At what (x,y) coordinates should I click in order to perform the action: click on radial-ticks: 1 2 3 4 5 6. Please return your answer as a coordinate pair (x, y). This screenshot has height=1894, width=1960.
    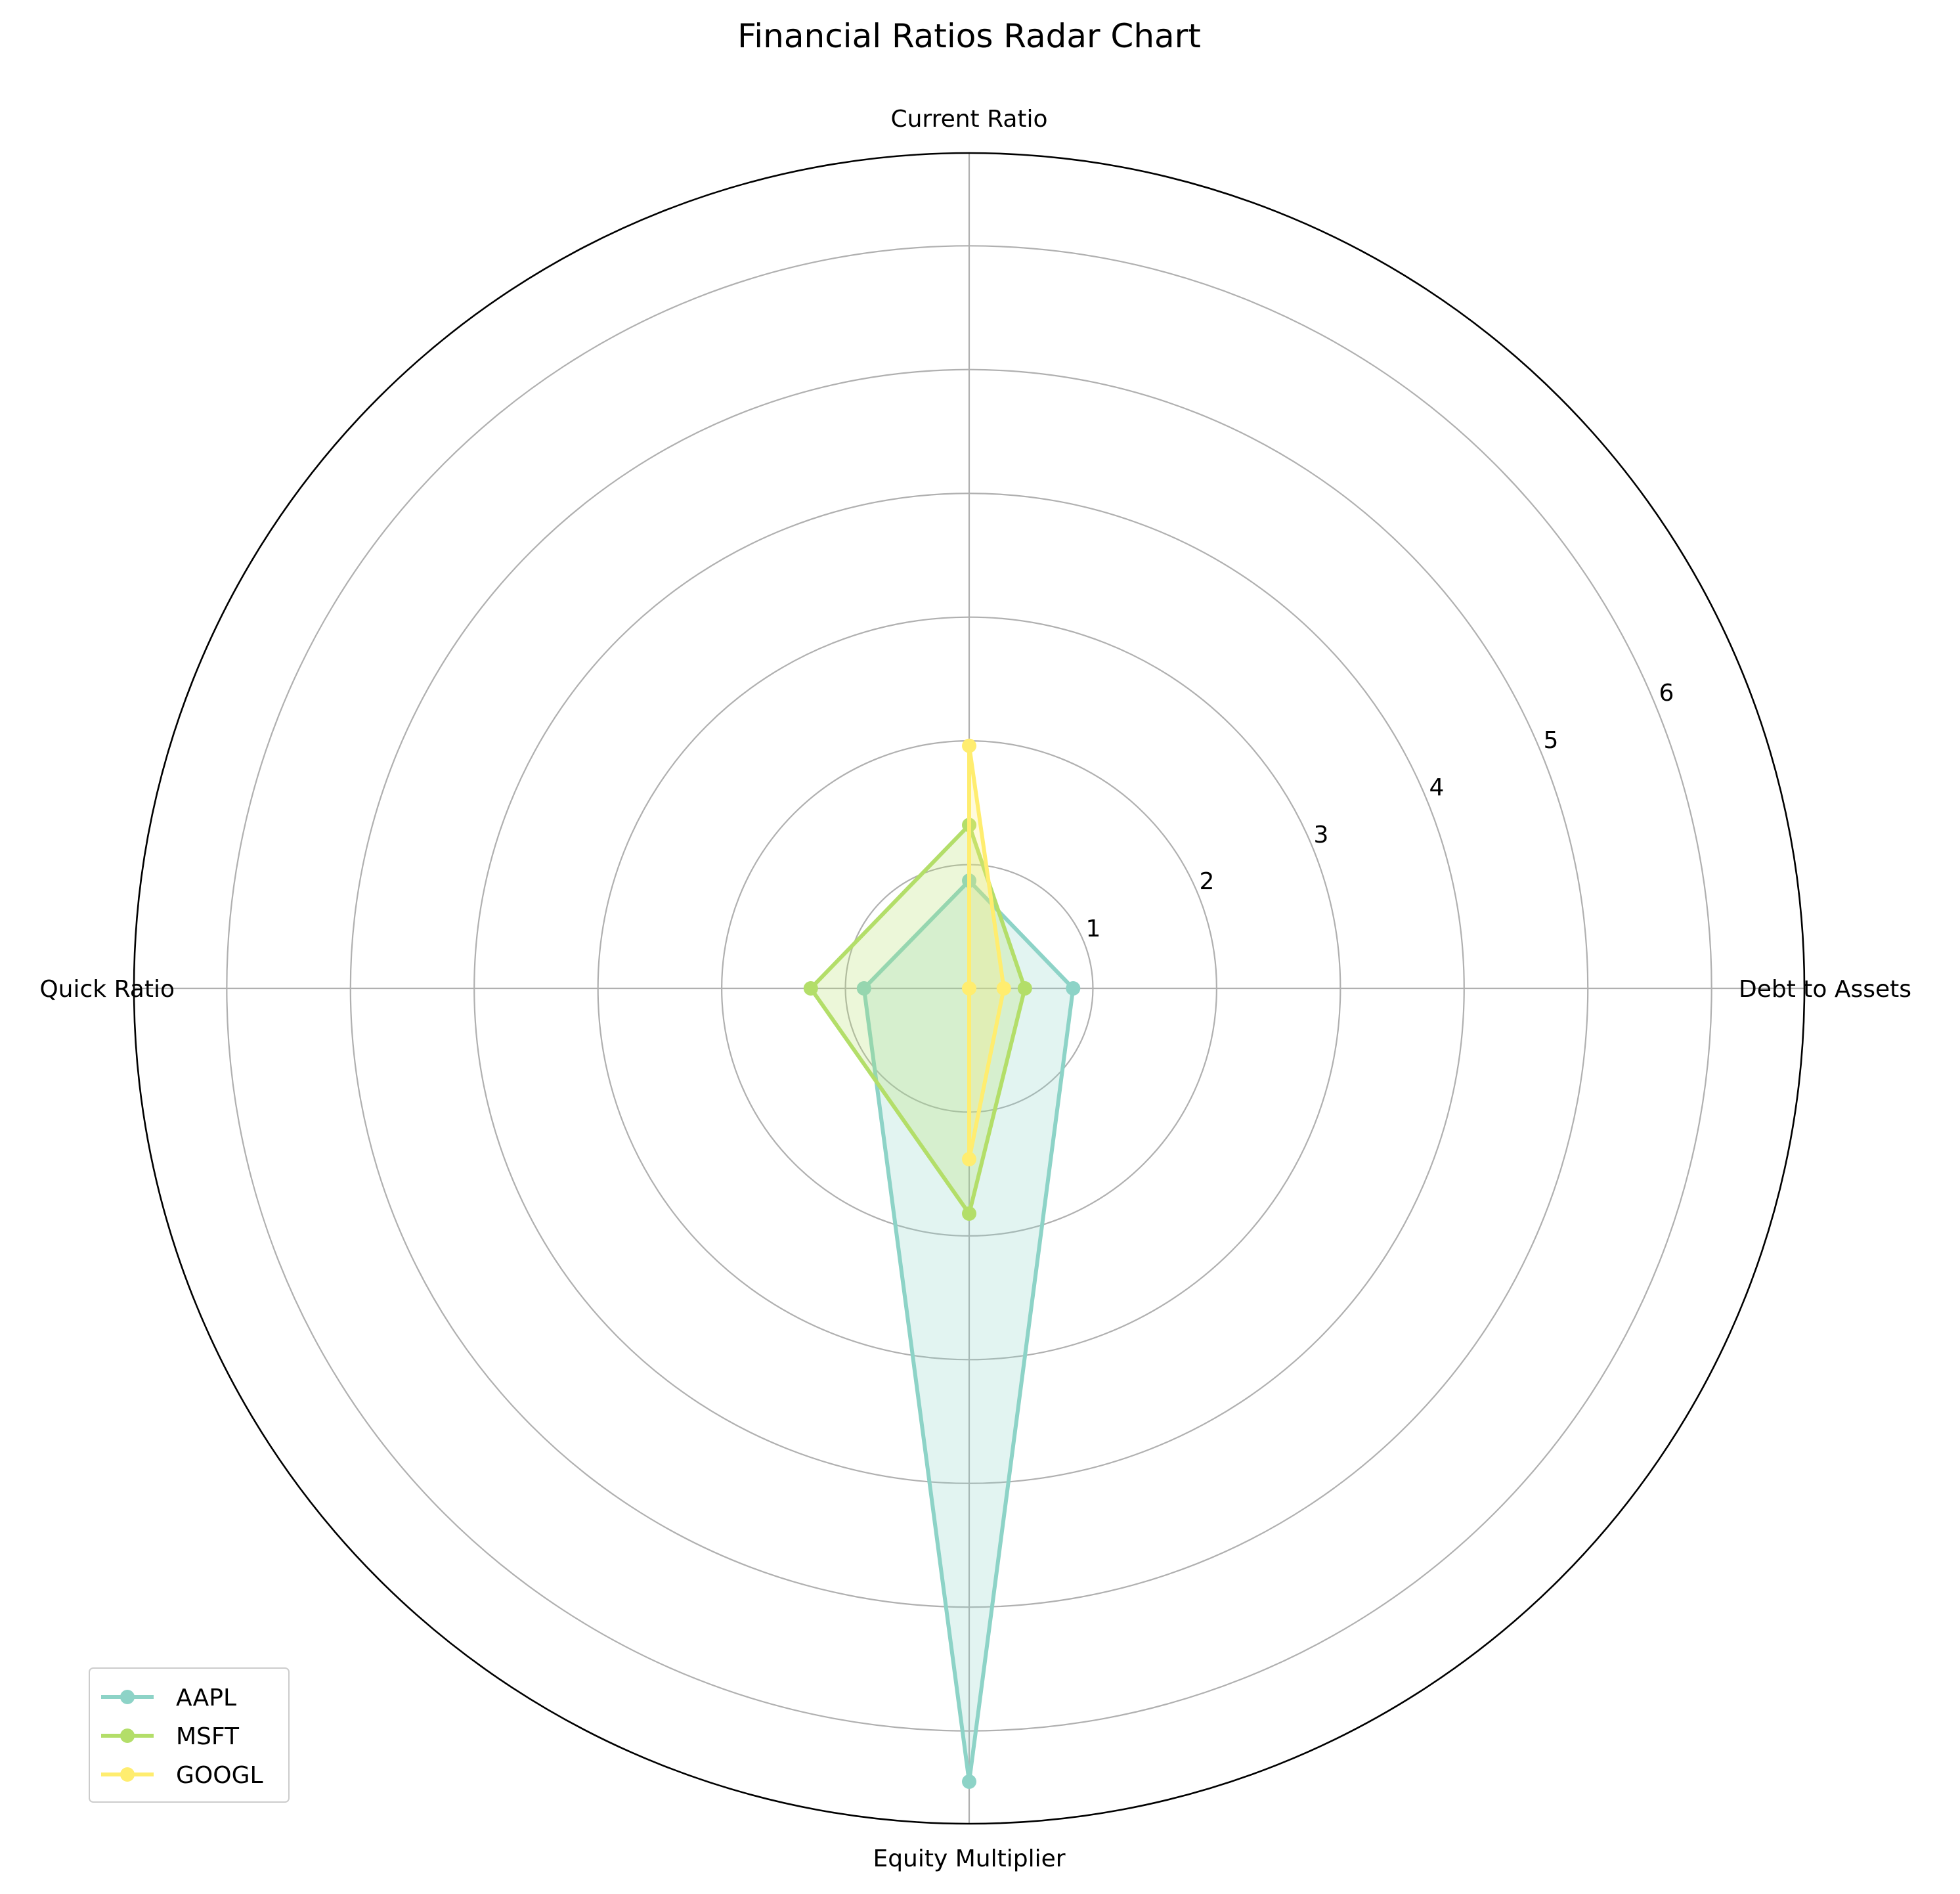
    Looking at the image, I should click on (1380, 811).